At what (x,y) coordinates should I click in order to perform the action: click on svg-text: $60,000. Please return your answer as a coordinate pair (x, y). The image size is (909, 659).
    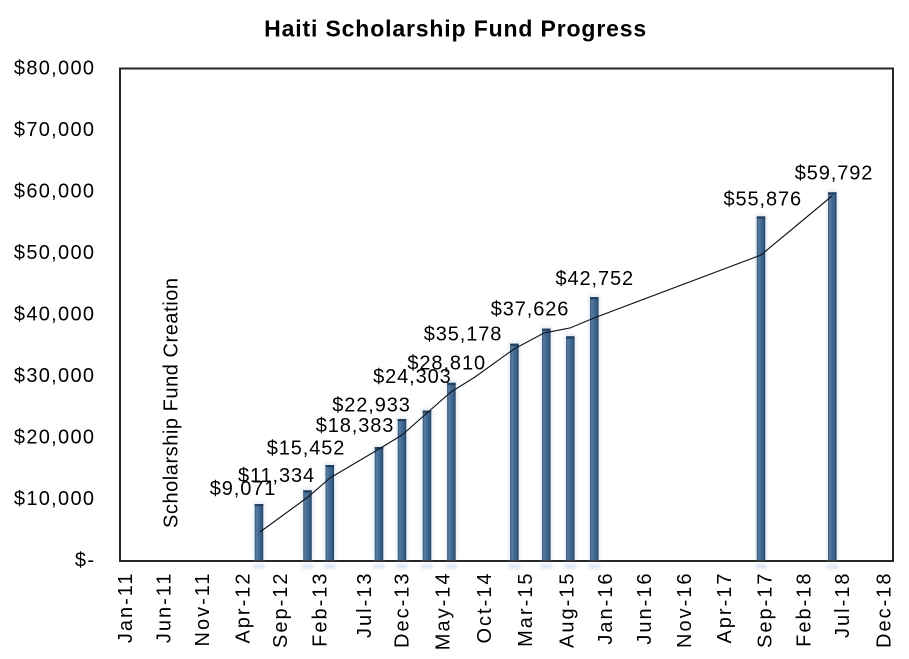
    Looking at the image, I should click on (54, 192).